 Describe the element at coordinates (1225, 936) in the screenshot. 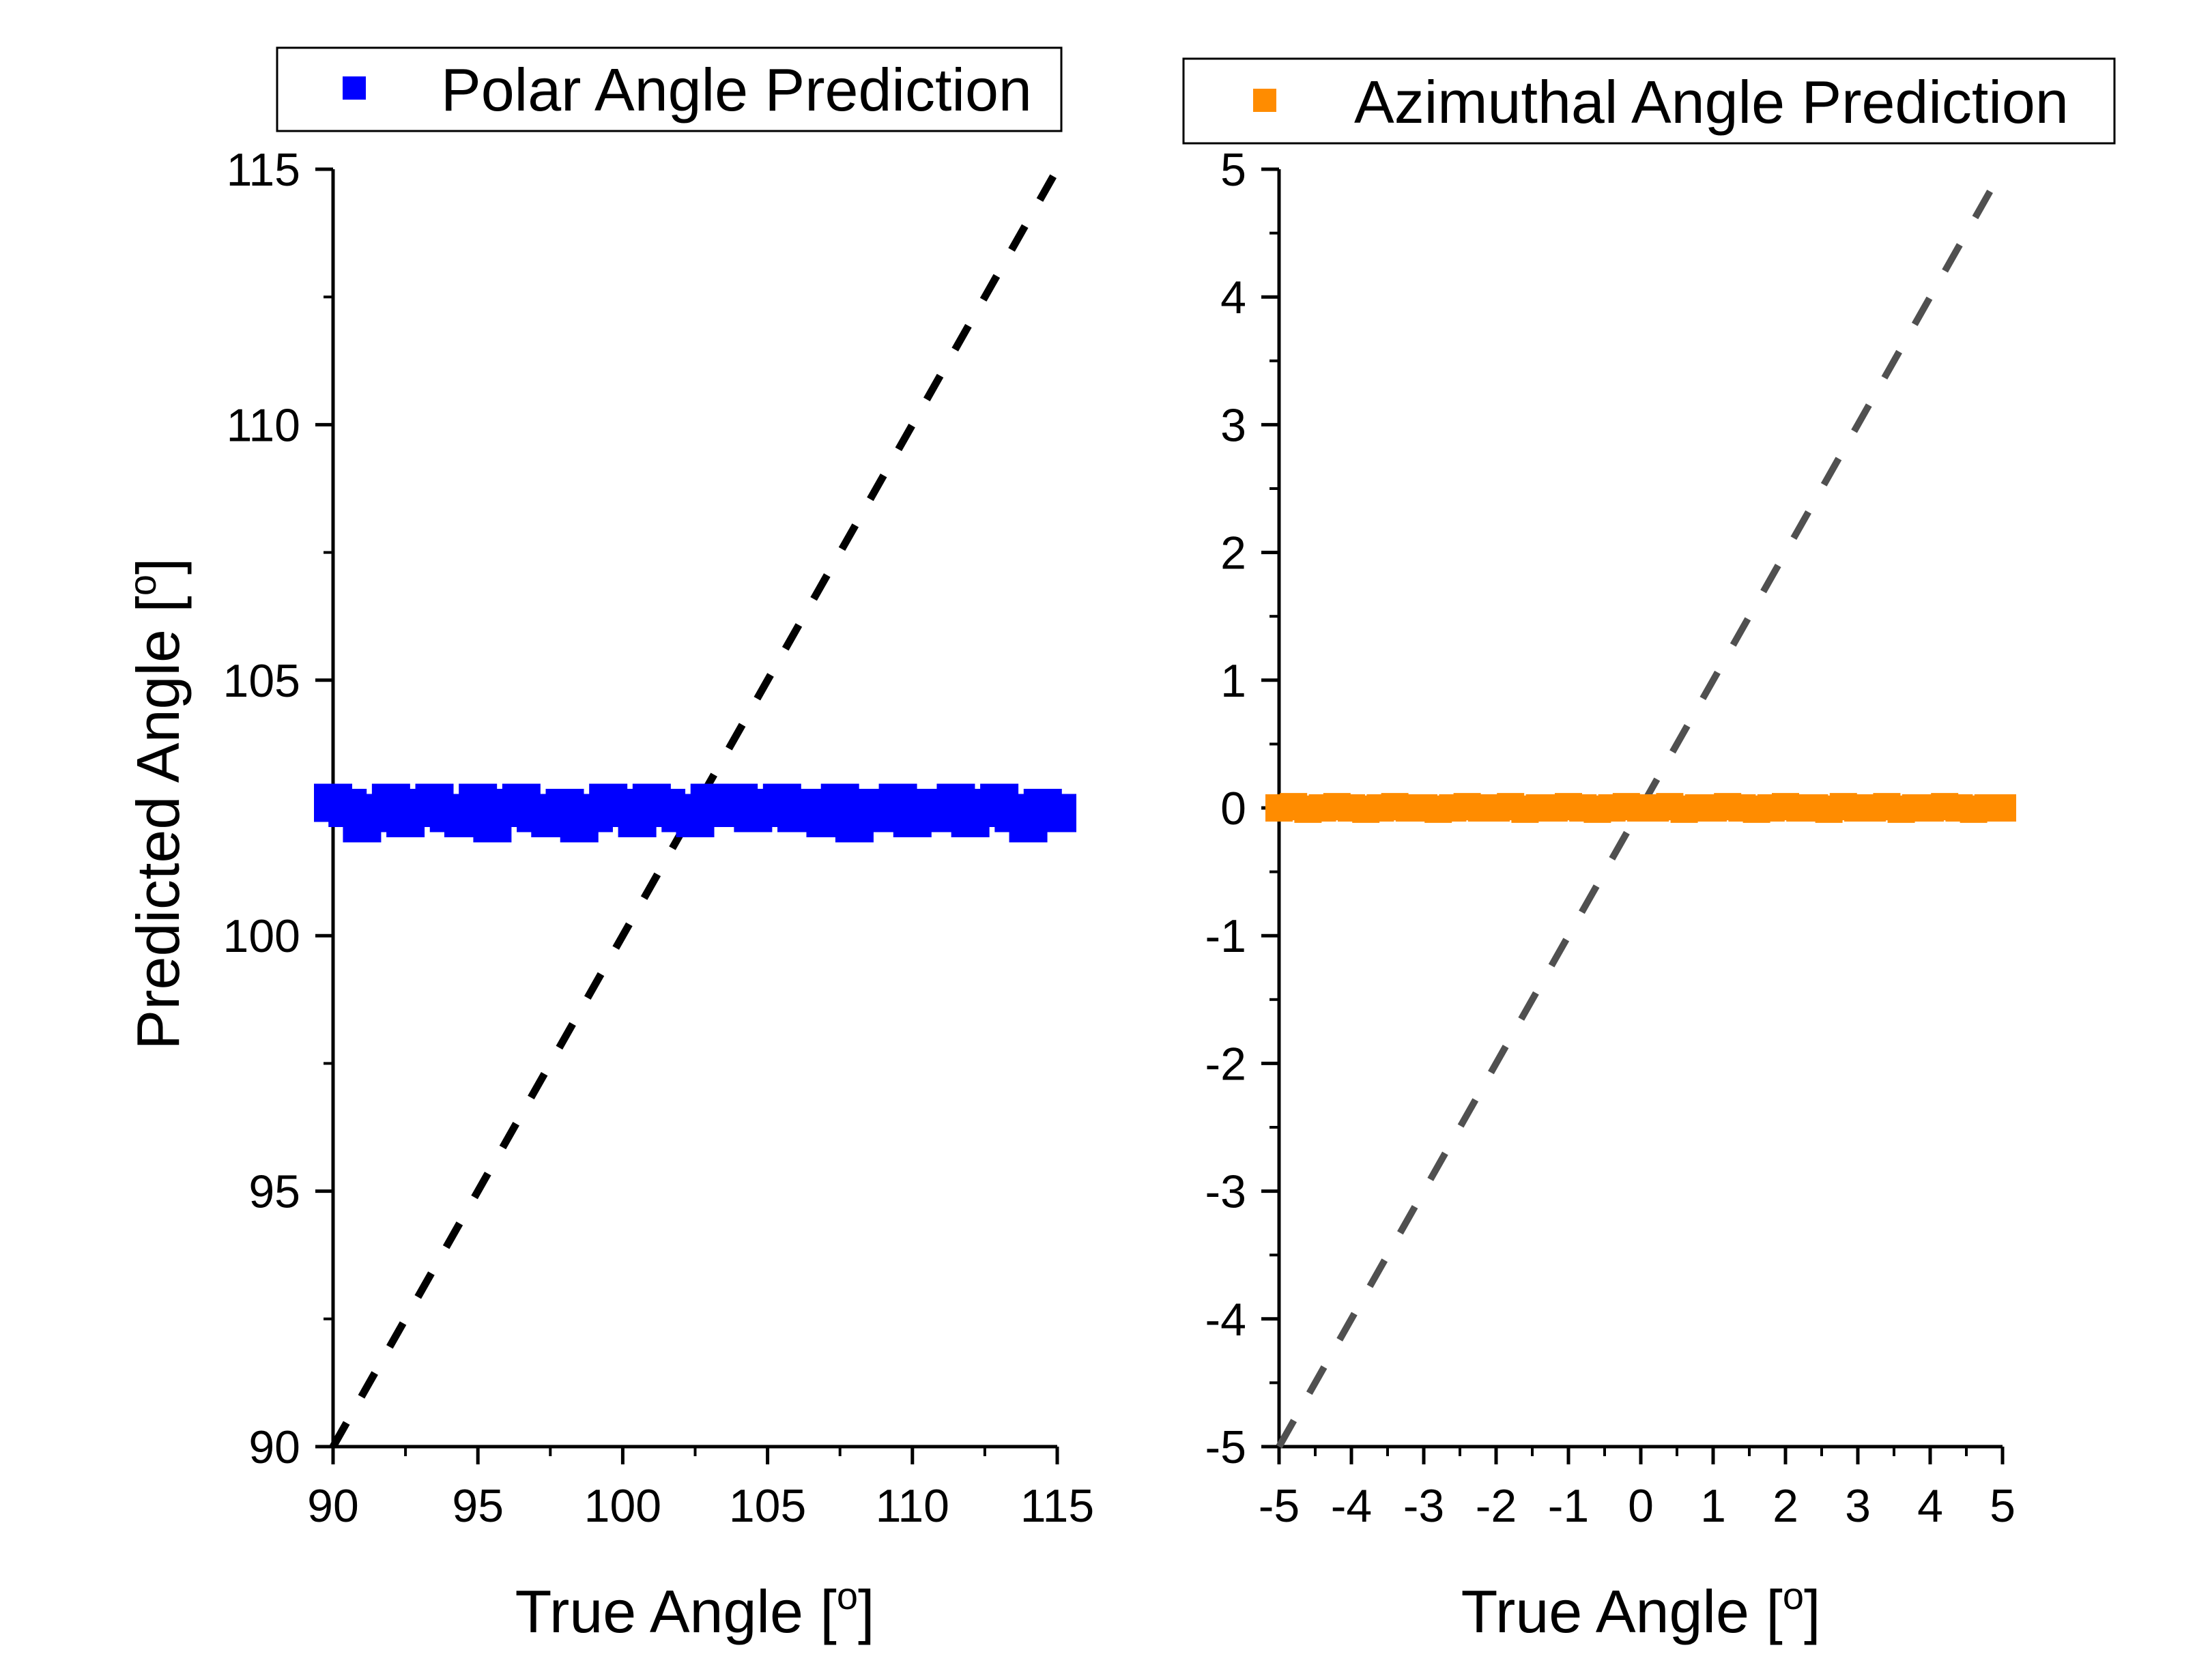

I see `azimuthal-y-tick-label: -1` at that location.